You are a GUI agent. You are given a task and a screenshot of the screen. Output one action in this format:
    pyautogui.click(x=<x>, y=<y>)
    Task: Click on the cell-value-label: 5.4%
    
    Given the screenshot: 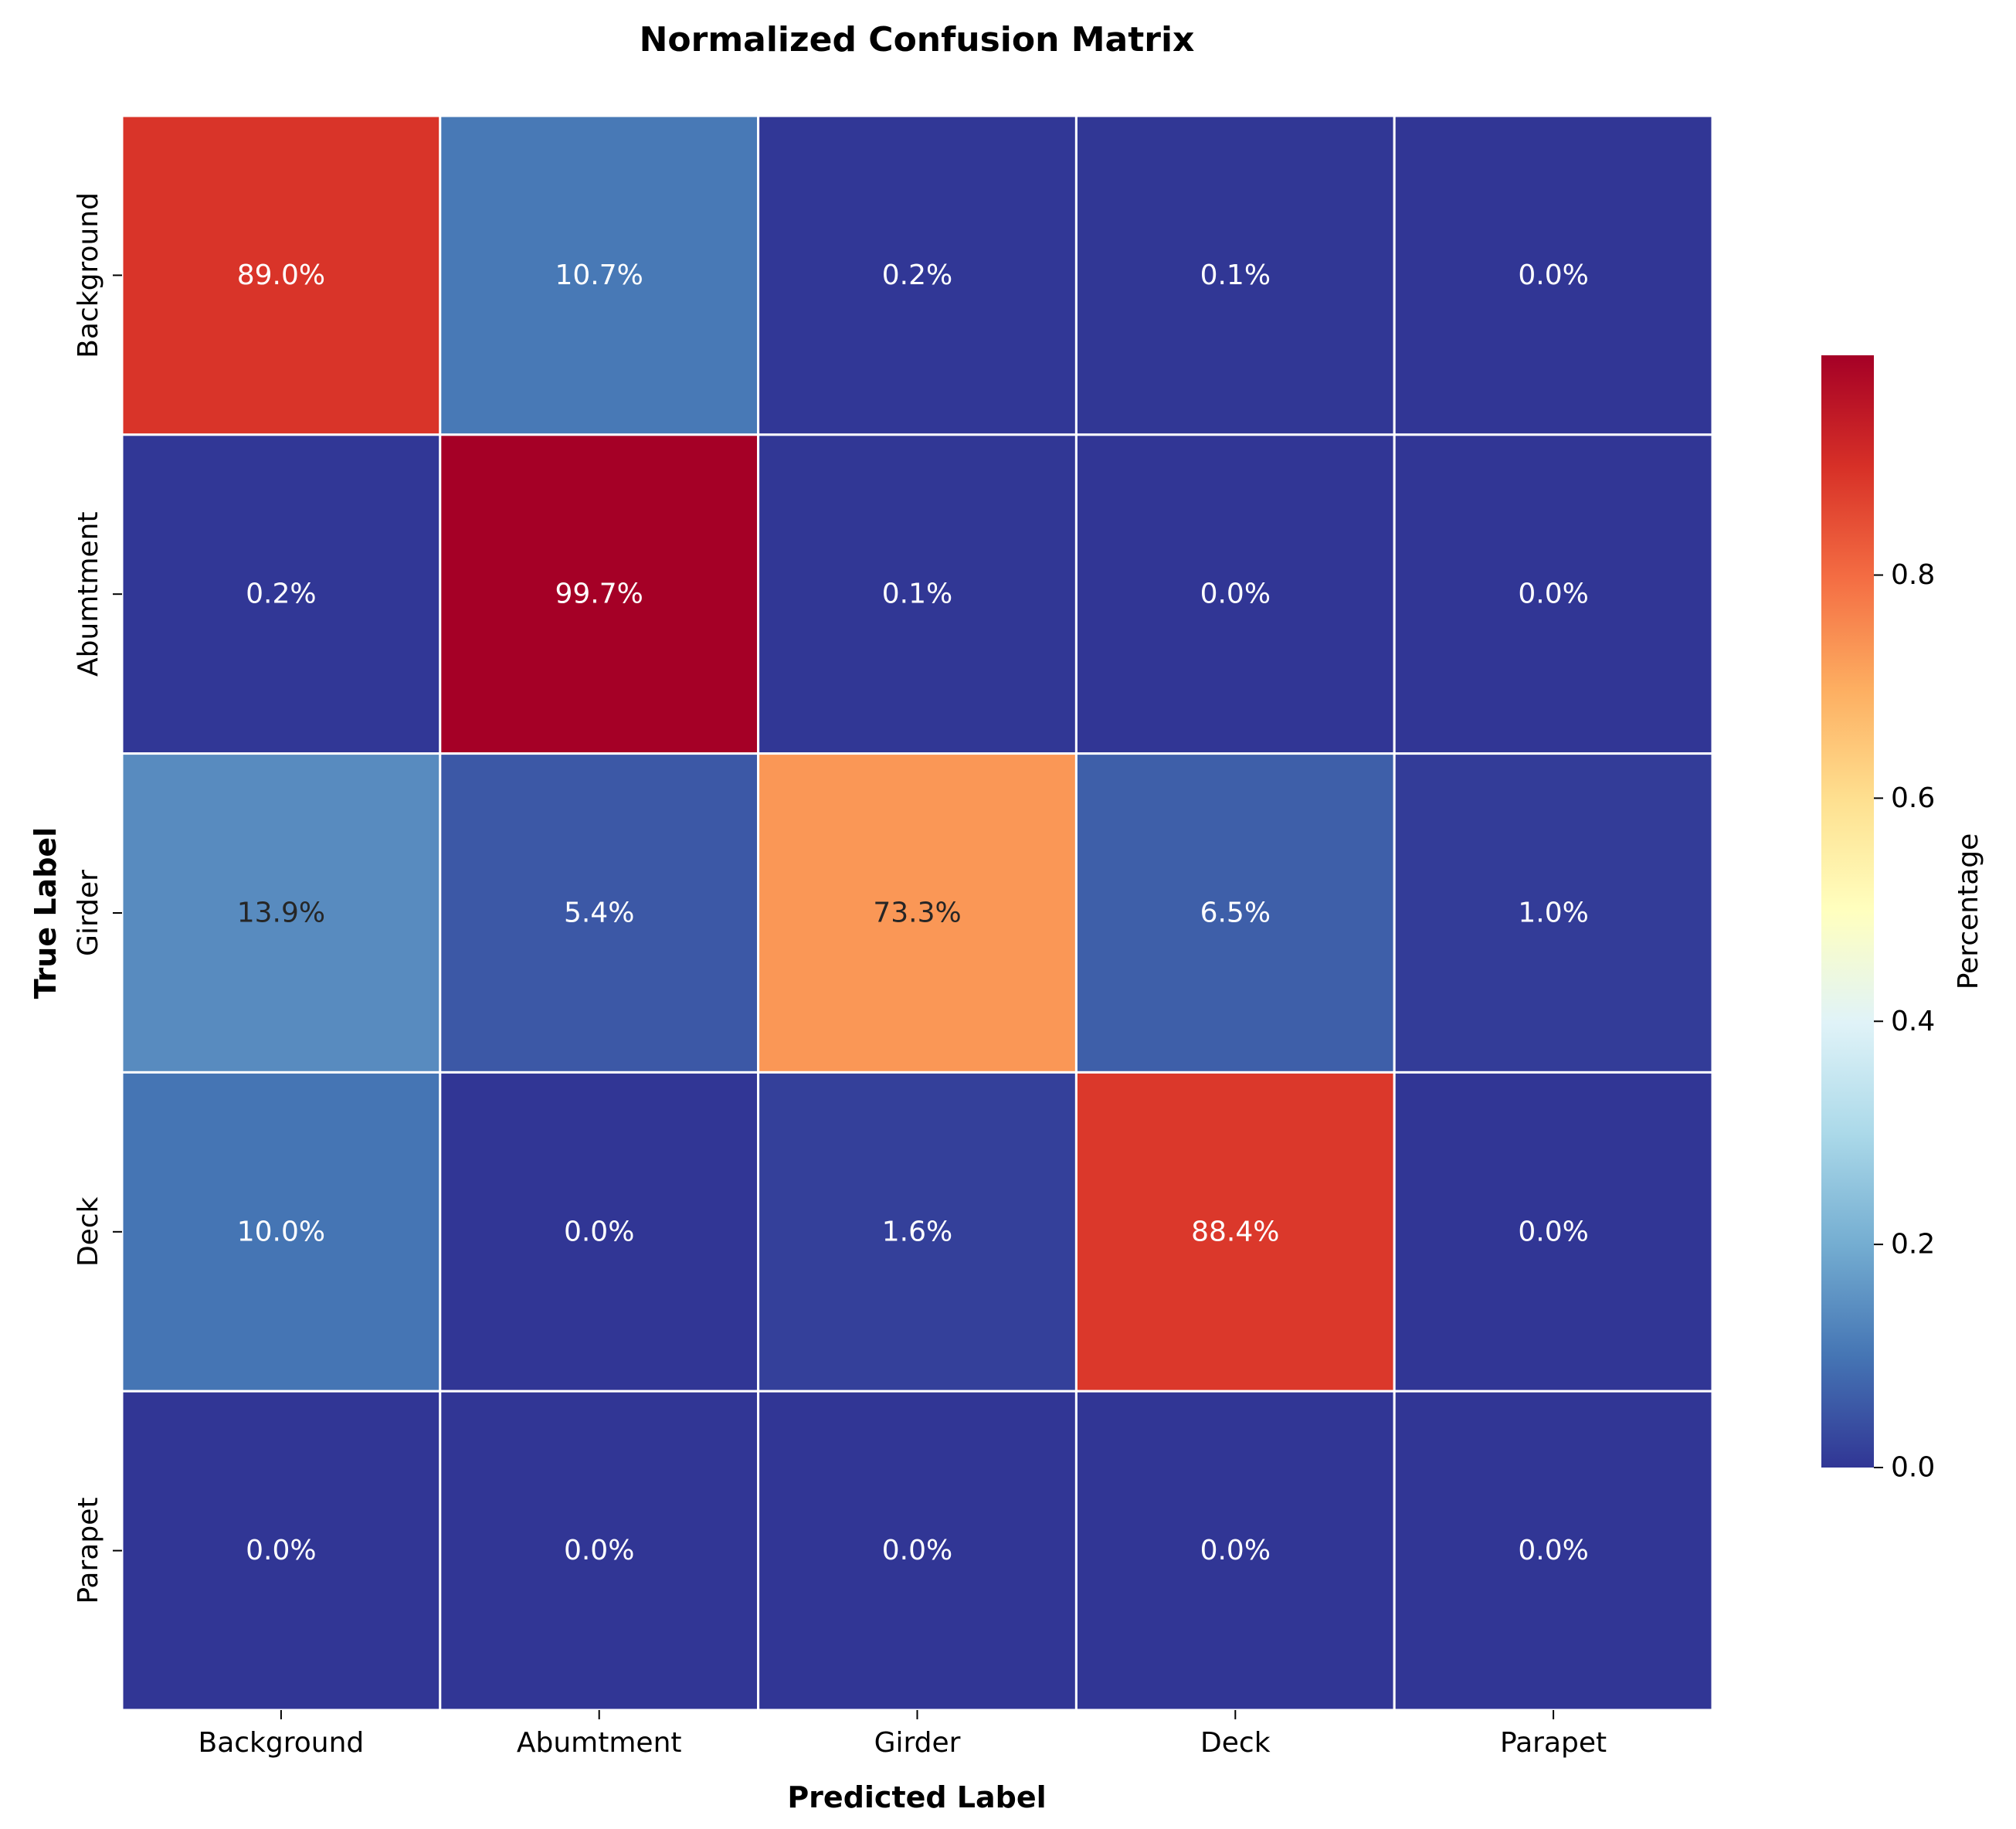 What is the action you would take?
    pyautogui.click(x=599, y=914)
    